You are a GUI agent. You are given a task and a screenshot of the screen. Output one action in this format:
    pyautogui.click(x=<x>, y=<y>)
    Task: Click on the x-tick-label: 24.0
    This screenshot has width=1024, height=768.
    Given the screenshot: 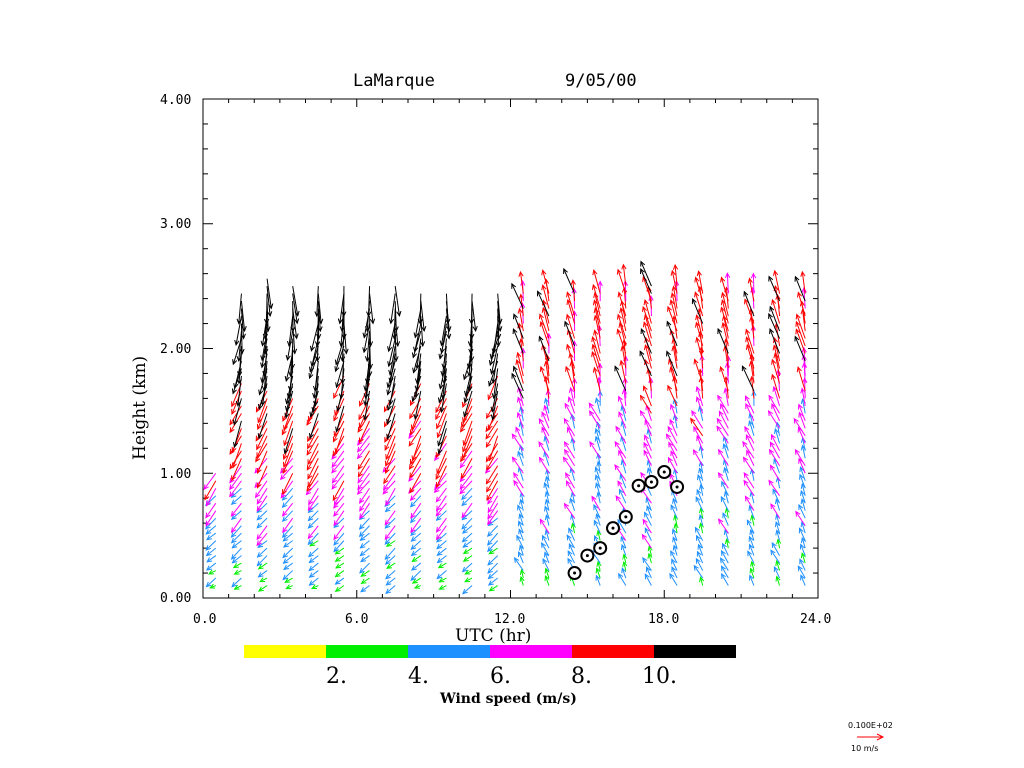 What is the action you would take?
    pyautogui.click(x=815, y=619)
    